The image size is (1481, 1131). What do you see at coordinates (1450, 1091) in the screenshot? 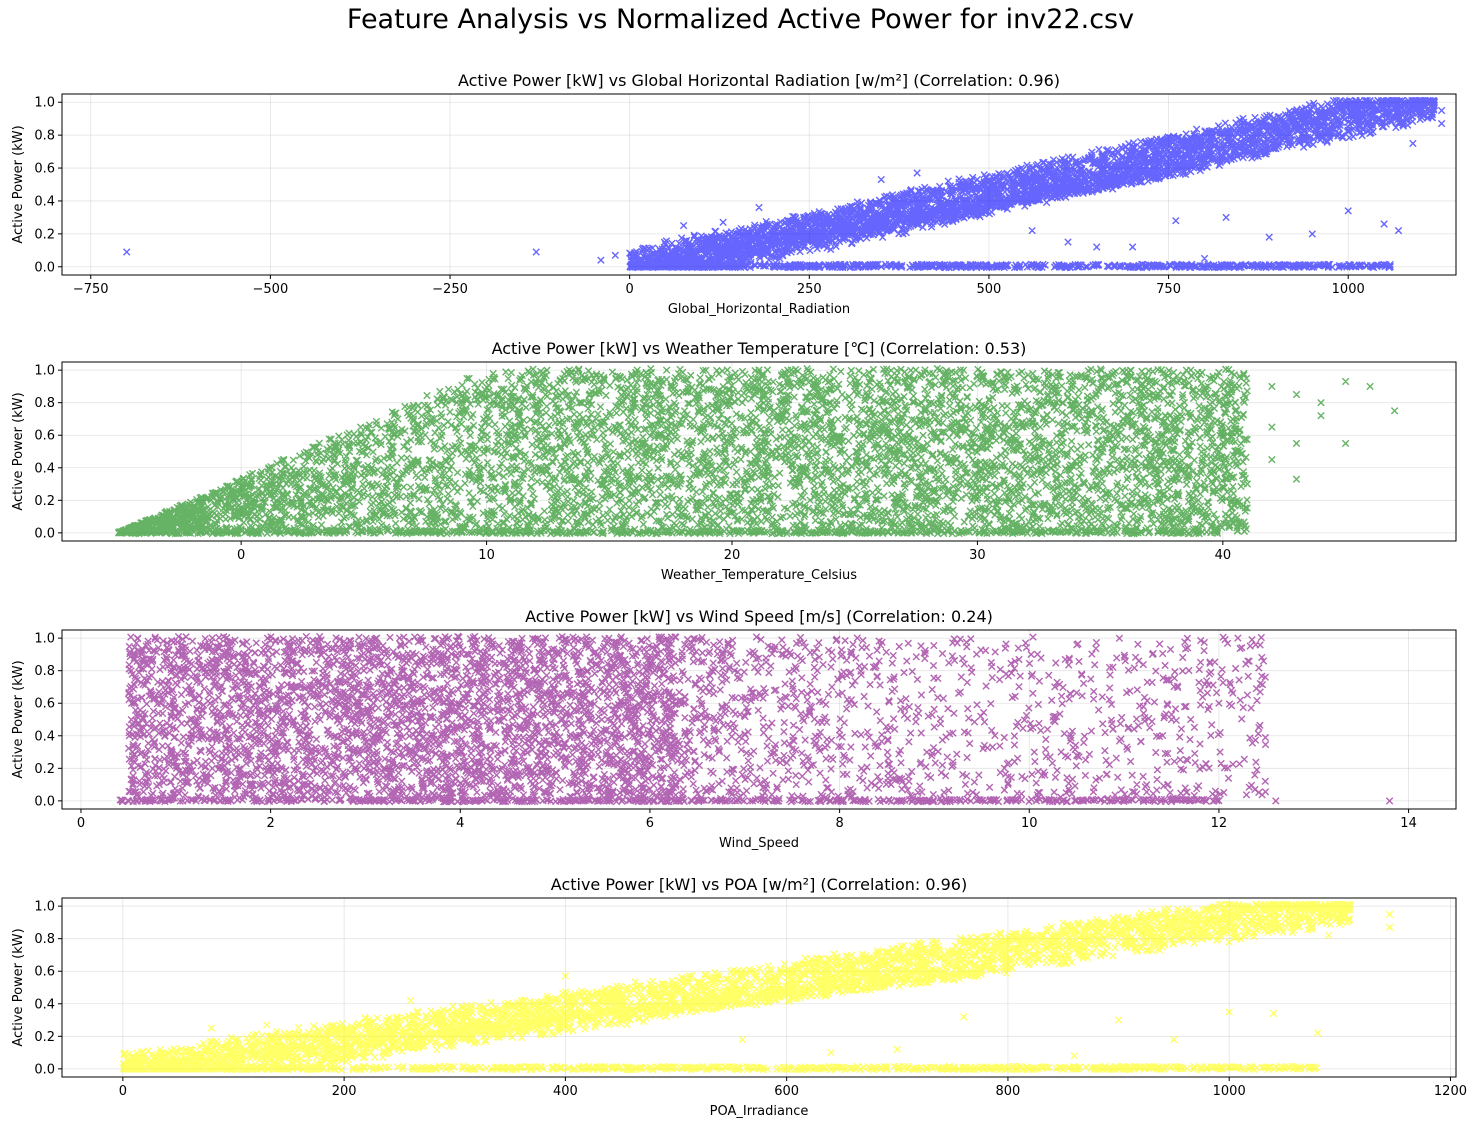
I see `x-tick-label: 1200` at bounding box center [1450, 1091].